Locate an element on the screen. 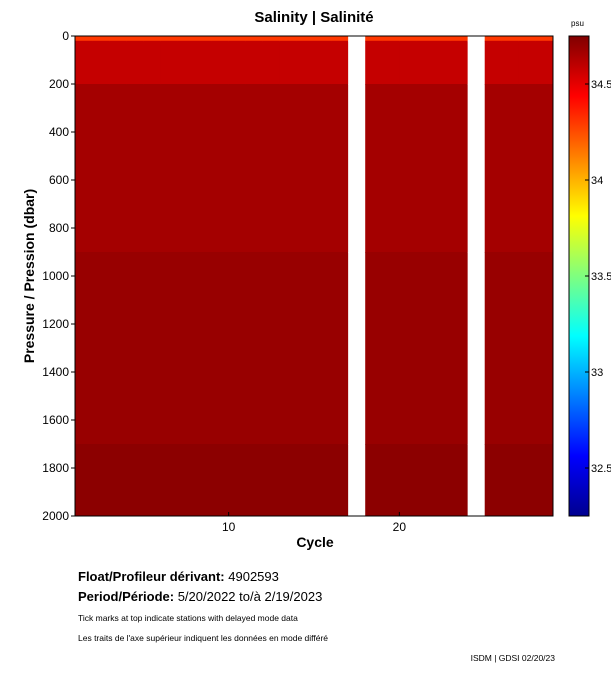 Image resolution: width=611 pixels, height=675 pixels. y-tick-label: 1600 is located at coordinates (55, 420).